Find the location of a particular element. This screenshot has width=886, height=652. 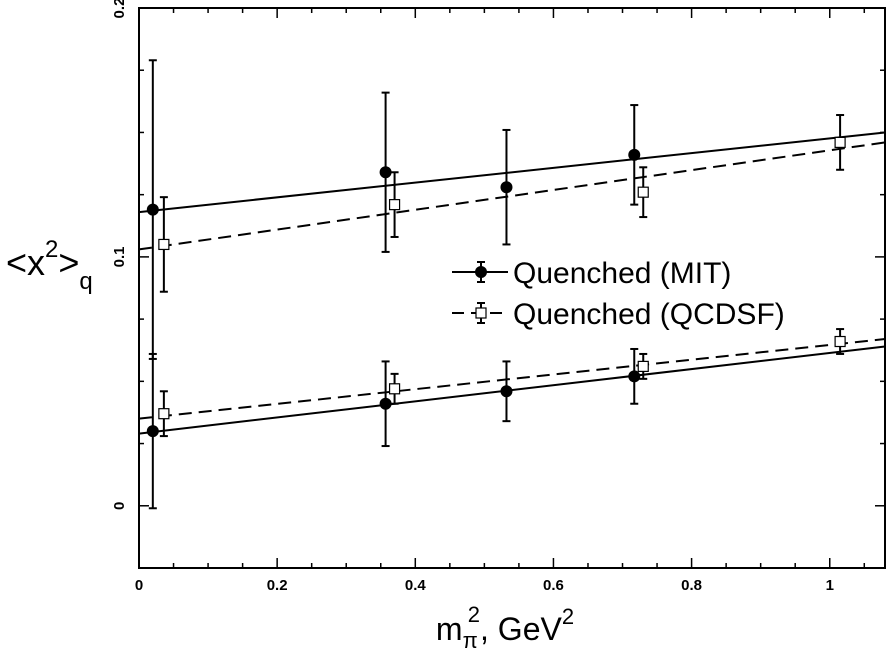

legend-marker-qcdsf is located at coordinates (481, 313).